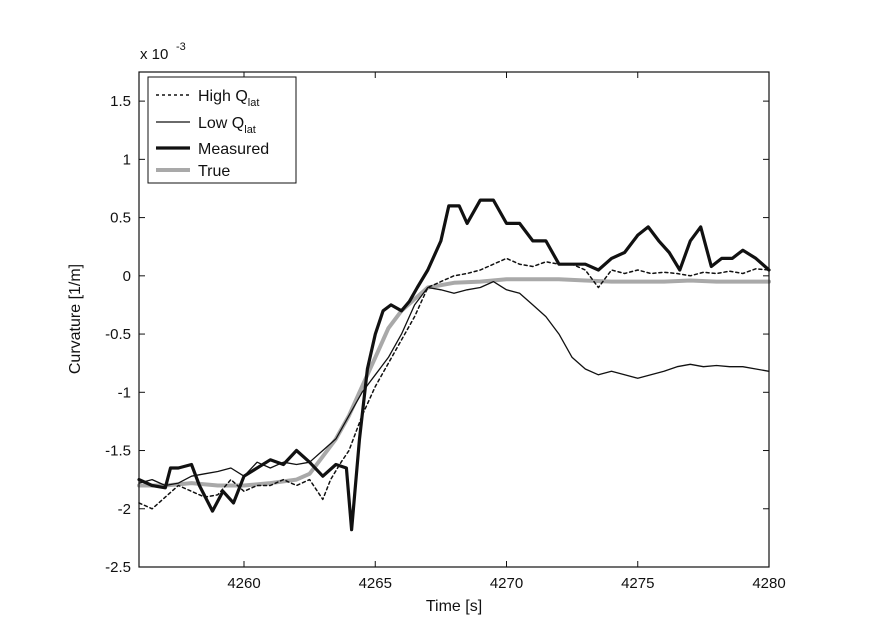 This screenshot has width=890, height=642. I want to click on y-tick-label: -1.5, so click(118, 451).